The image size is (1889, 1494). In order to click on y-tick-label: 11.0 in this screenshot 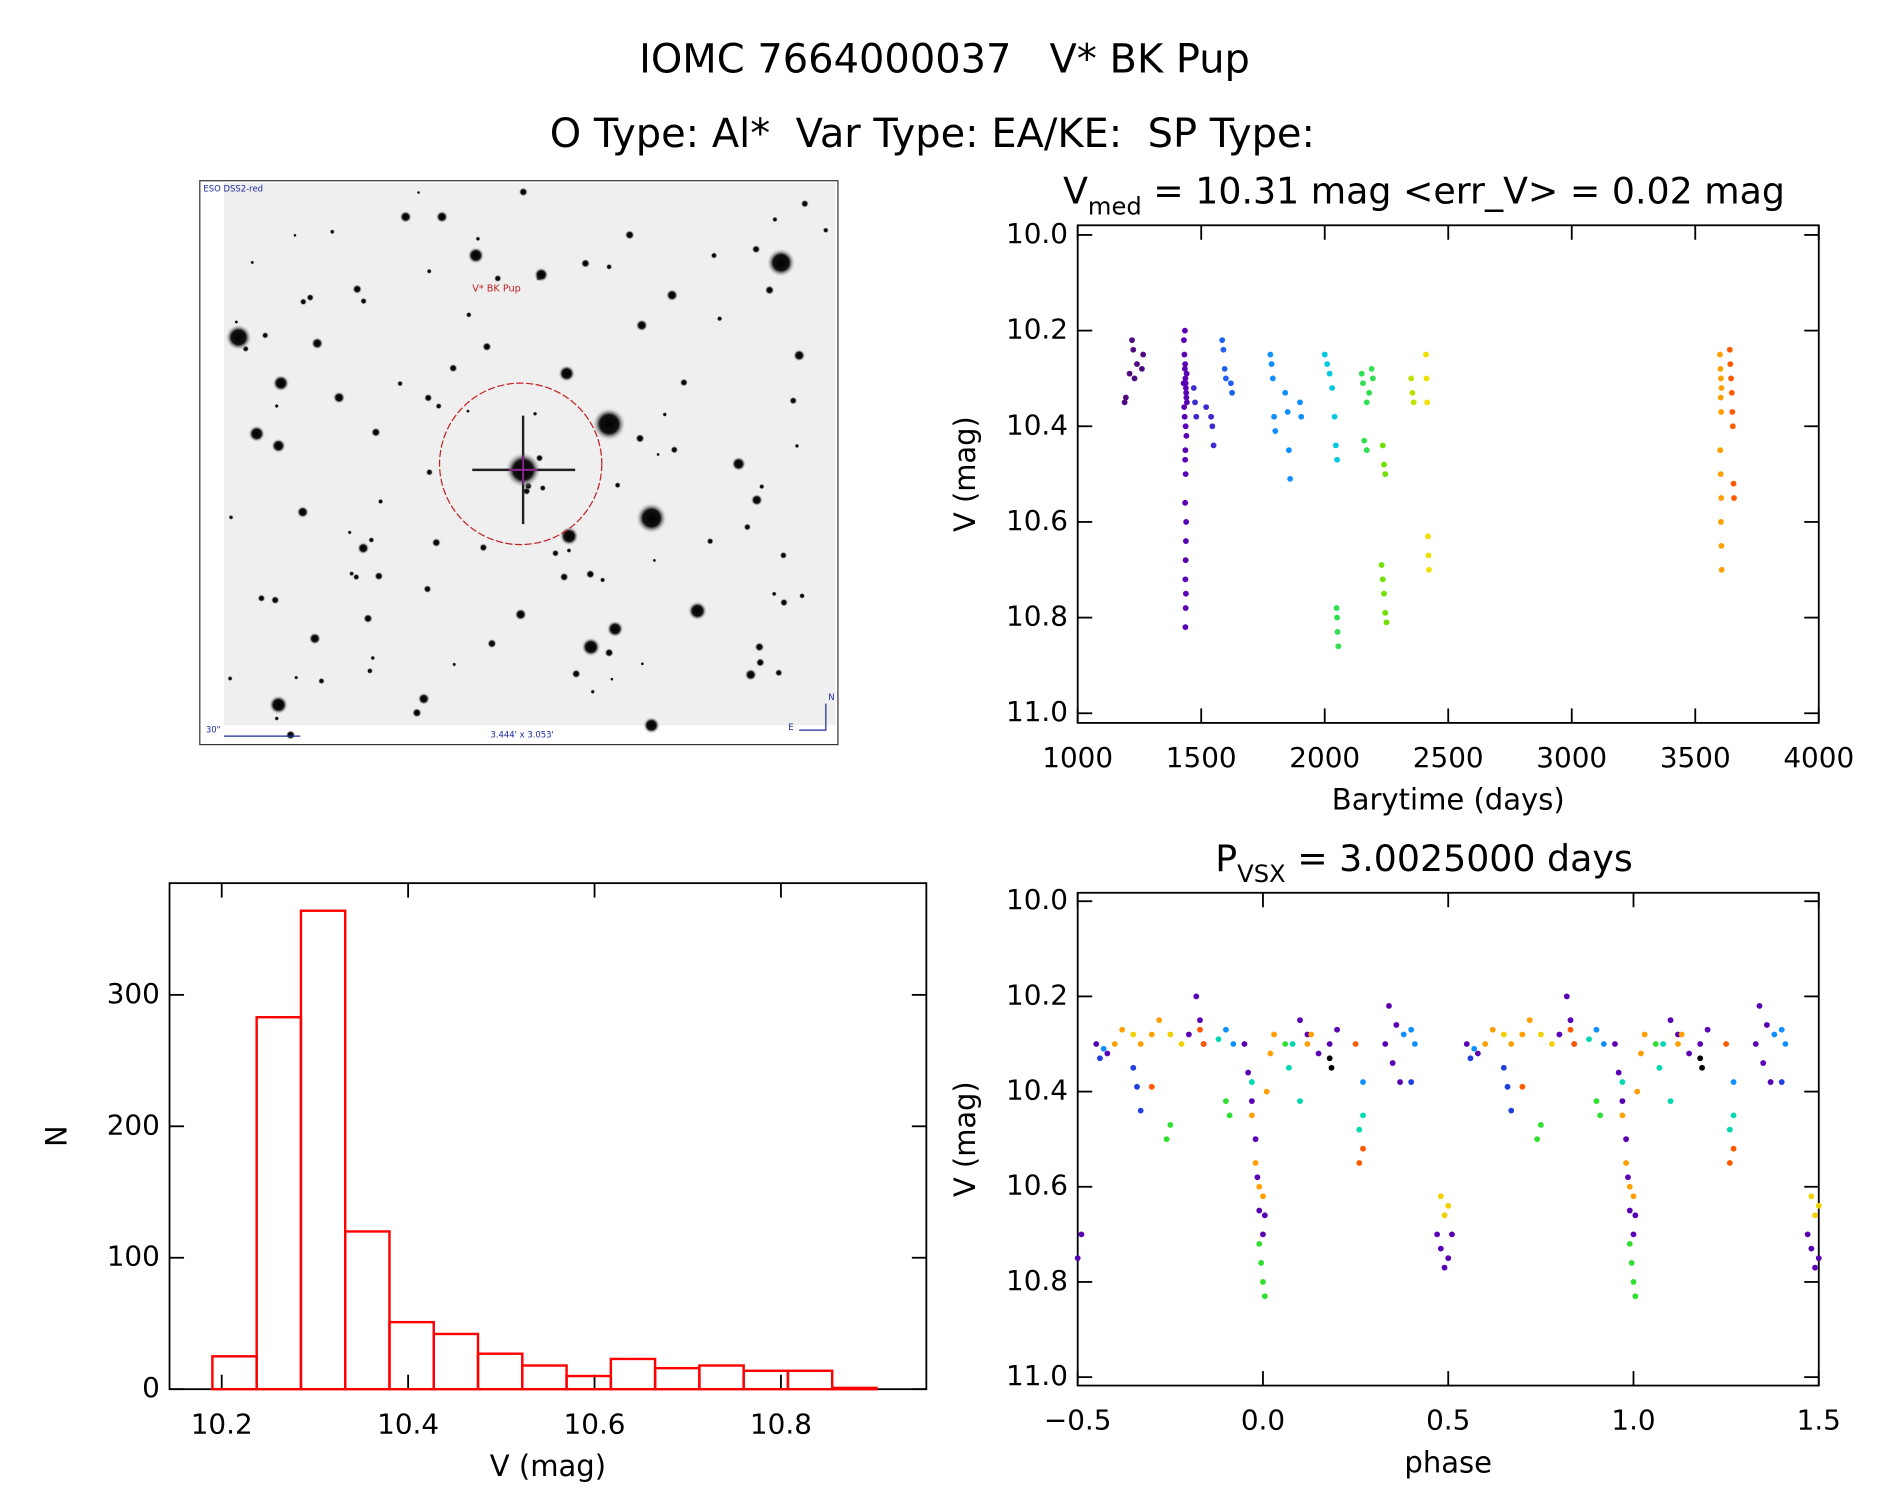, I will do `click(1037, 711)`.